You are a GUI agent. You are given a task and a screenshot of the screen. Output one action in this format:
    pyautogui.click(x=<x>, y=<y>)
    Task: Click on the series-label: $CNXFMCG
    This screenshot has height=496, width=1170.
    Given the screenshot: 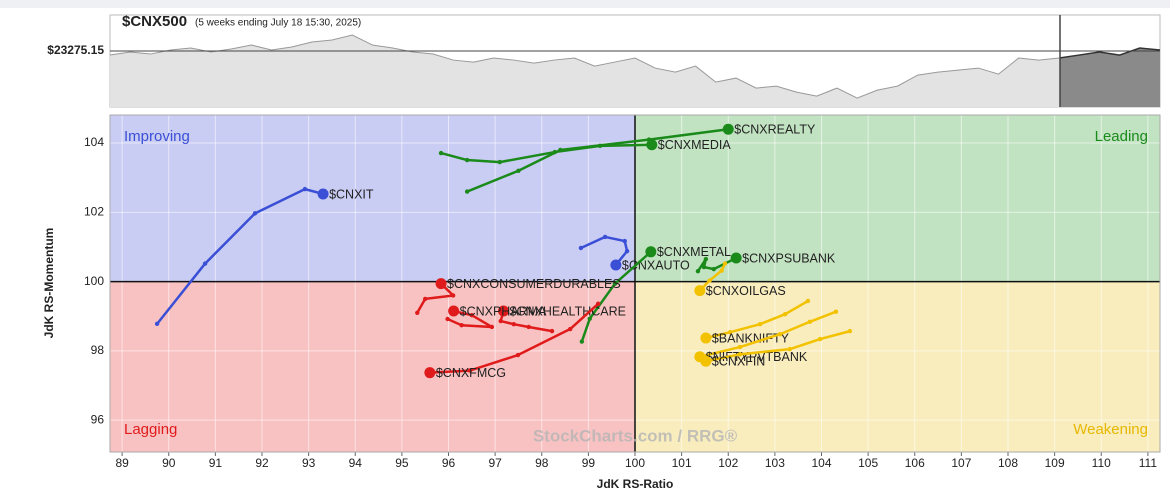 What is the action you would take?
    pyautogui.click(x=471, y=373)
    